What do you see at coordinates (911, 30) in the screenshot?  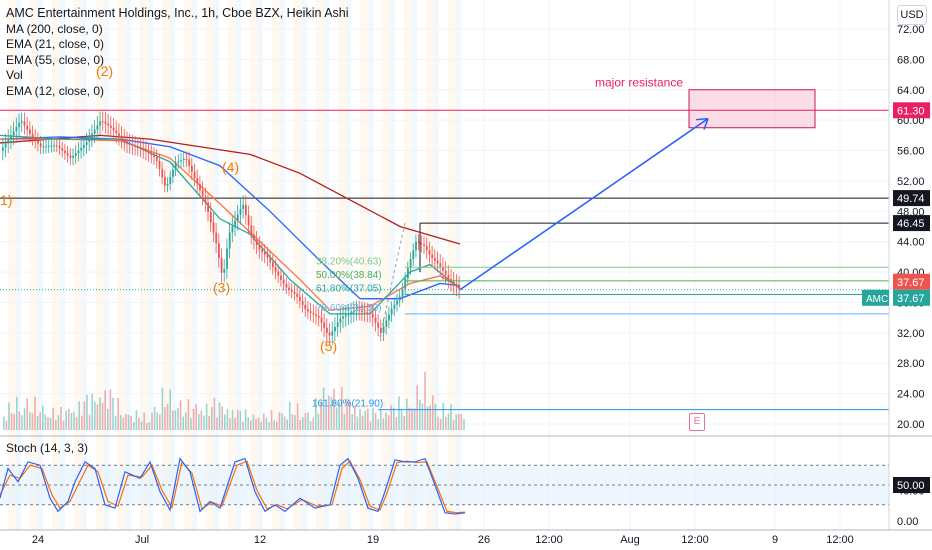 I see `price-tick-label: 72.00` at bounding box center [911, 30].